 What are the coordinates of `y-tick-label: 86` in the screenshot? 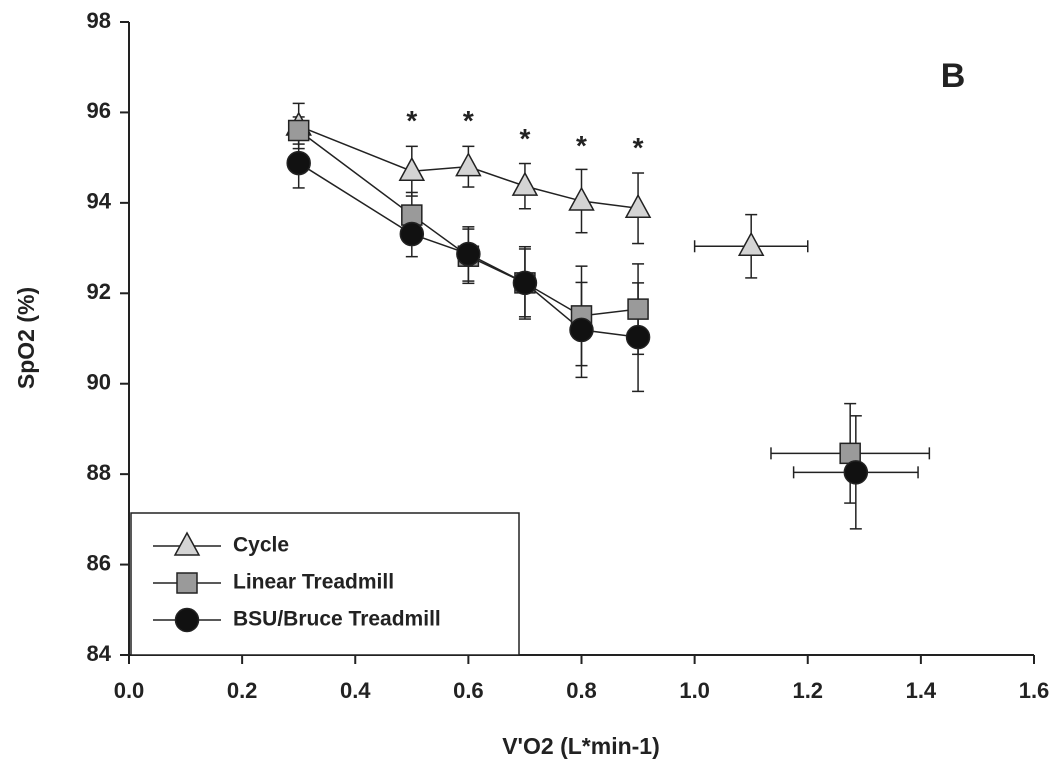 It's located at (99, 562).